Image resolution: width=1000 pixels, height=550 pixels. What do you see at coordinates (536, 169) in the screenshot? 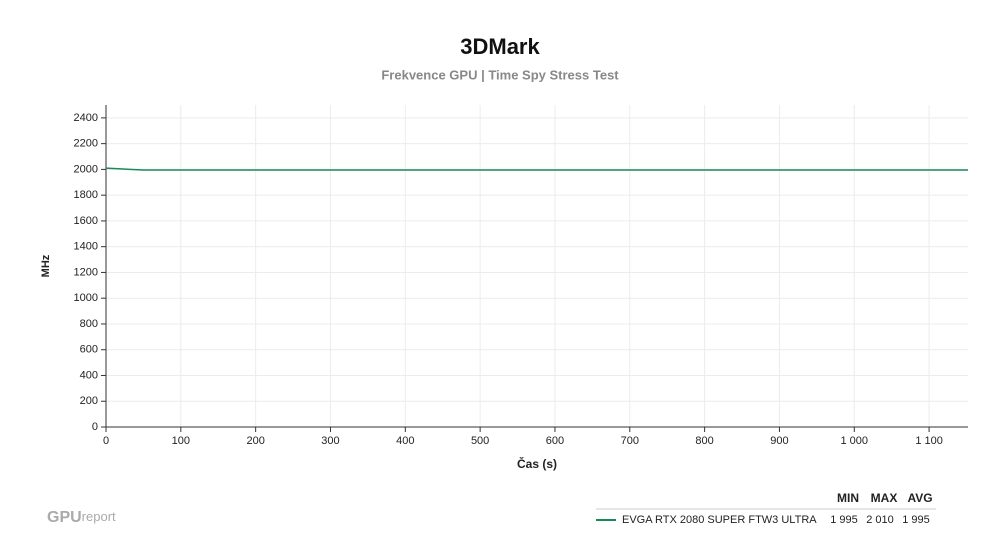
I see `series-line` at bounding box center [536, 169].